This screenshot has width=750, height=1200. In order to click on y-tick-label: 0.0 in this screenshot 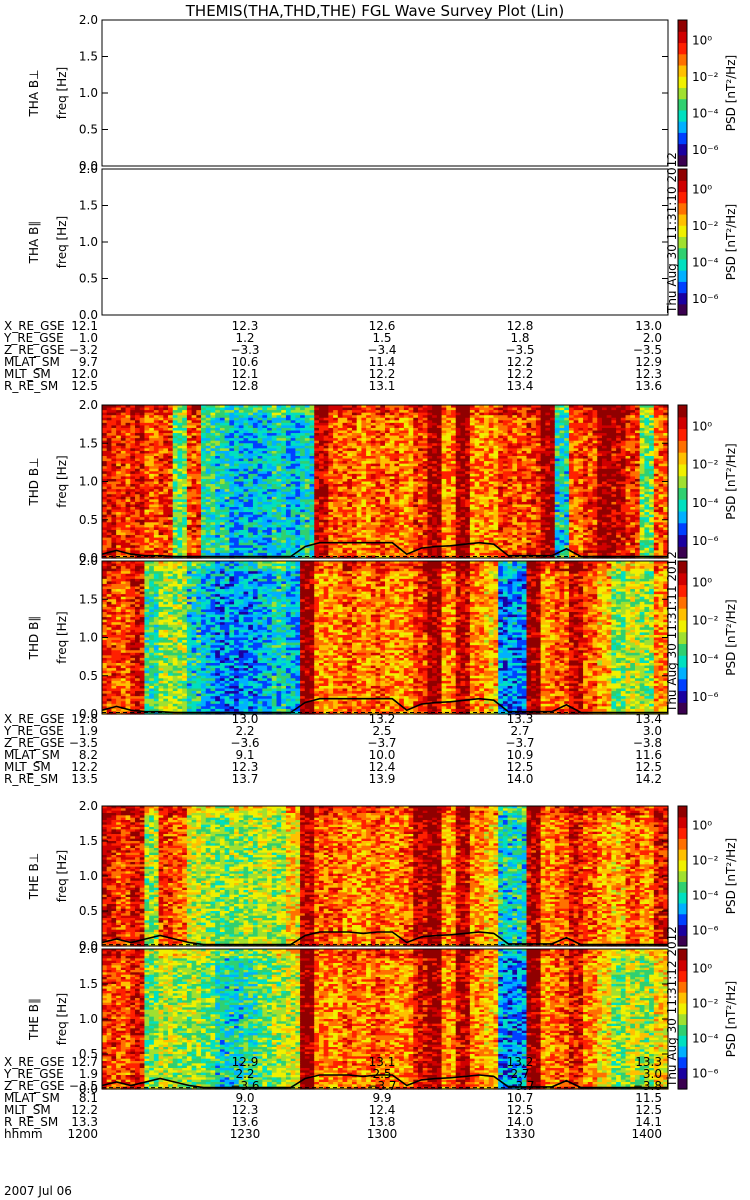, I will do `click(88, 315)`.